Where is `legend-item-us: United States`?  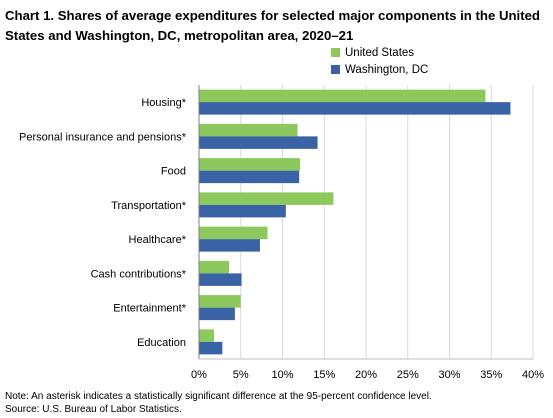 legend-item-us: United States is located at coordinates (379, 52).